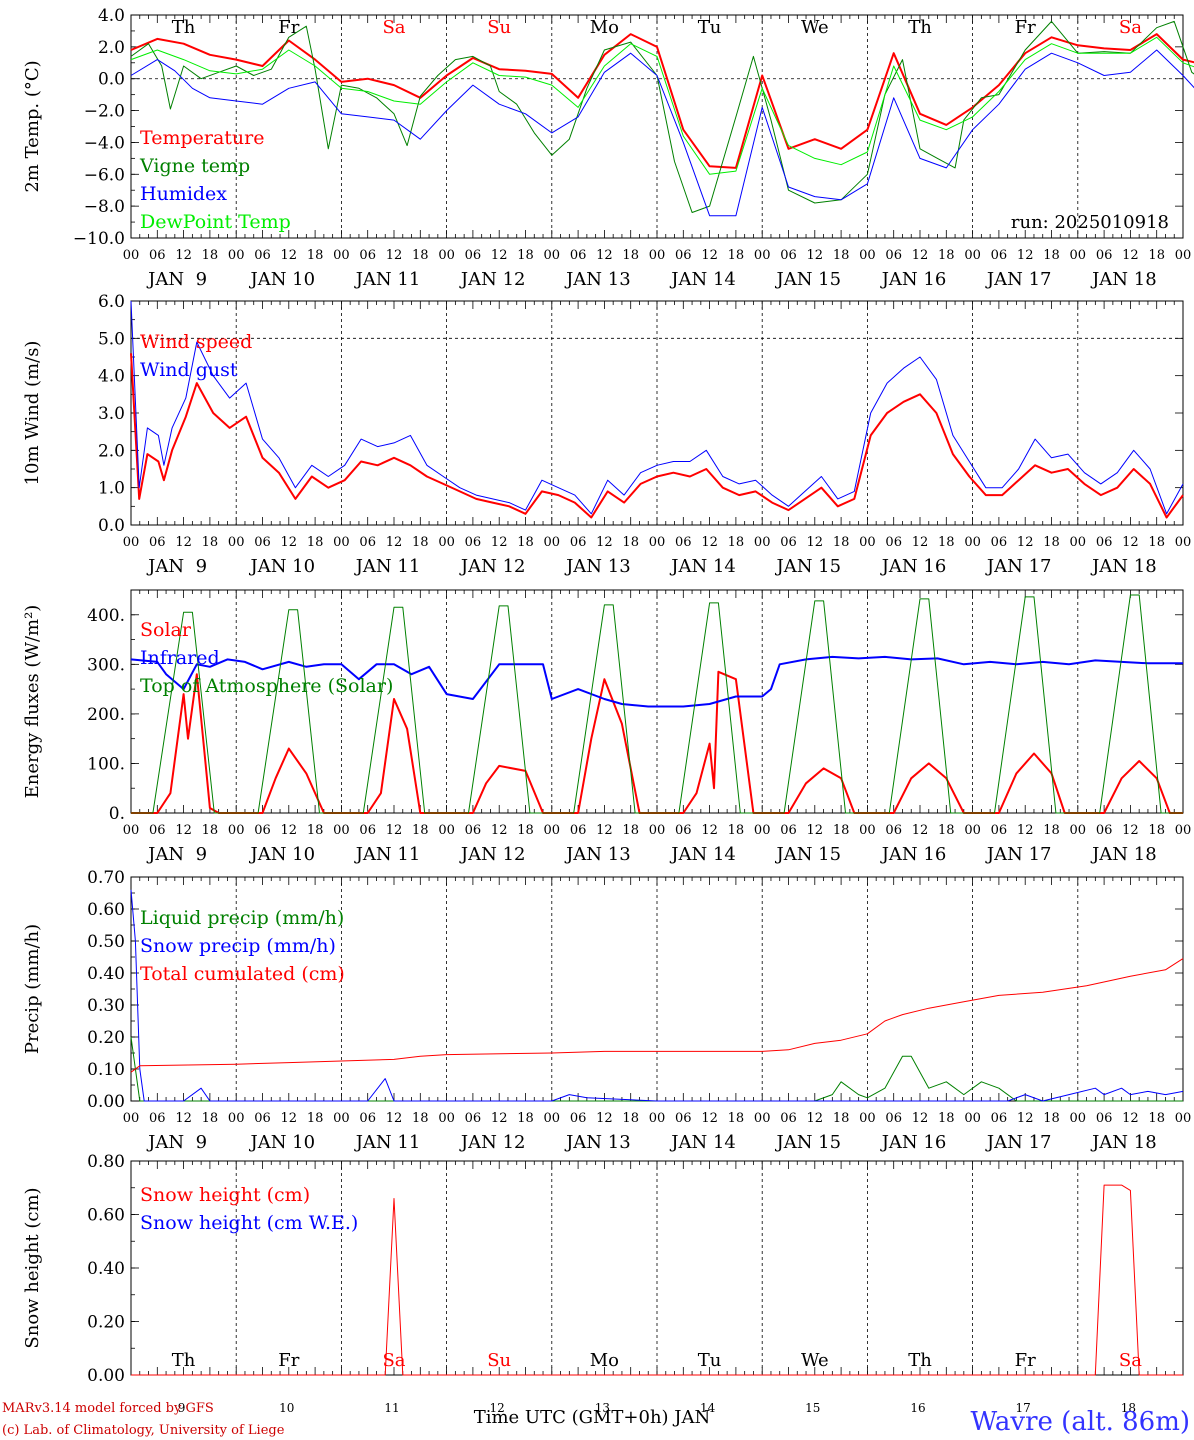 Image resolution: width=1194 pixels, height=1440 pixels. Describe the element at coordinates (662, 101) in the screenshot. I see `series-line-temperature` at that location.